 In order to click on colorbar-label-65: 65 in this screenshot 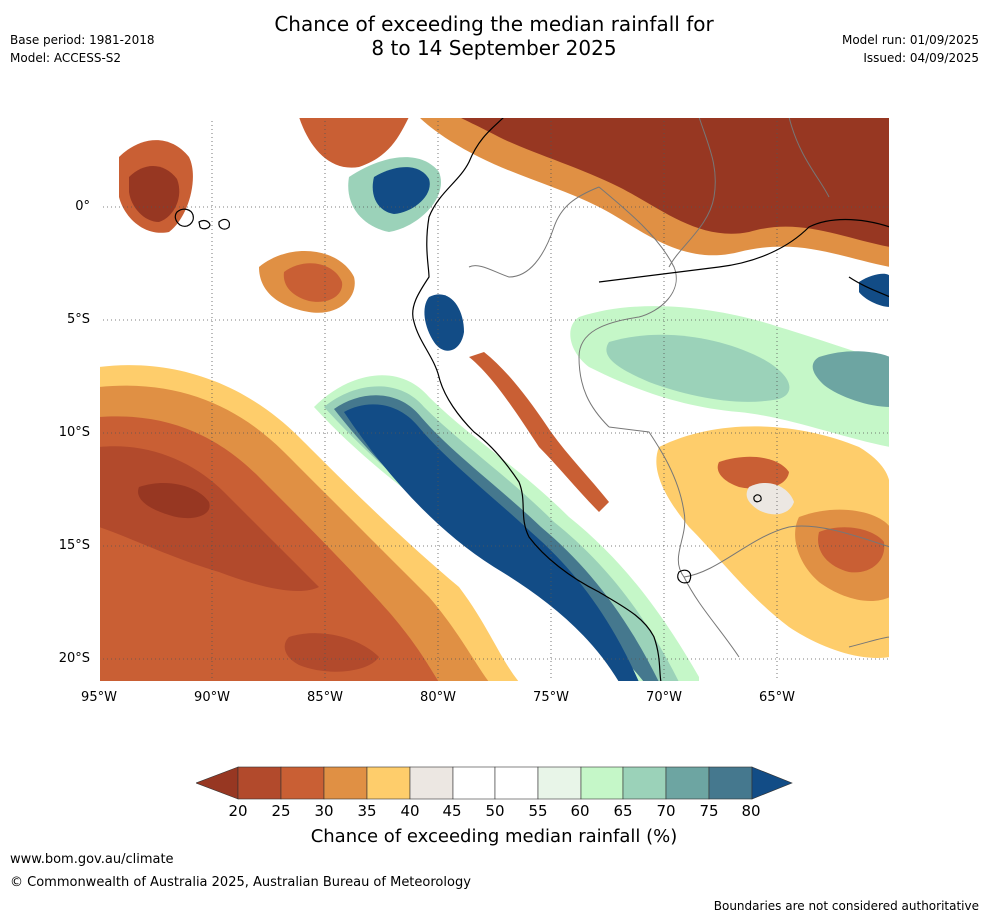, I will do `click(623, 811)`.